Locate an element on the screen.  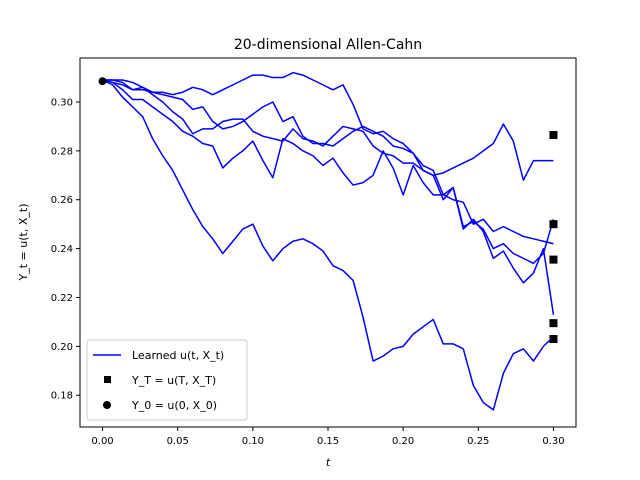
x-tick-label: 0.00 is located at coordinates (102, 441).